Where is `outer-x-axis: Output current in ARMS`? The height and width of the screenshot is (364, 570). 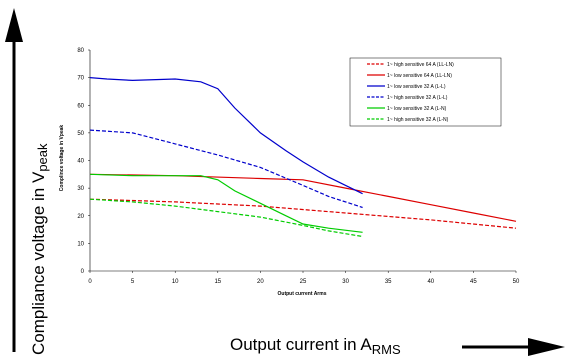
outer-x-axis: Output current in ARMS is located at coordinates (397, 346).